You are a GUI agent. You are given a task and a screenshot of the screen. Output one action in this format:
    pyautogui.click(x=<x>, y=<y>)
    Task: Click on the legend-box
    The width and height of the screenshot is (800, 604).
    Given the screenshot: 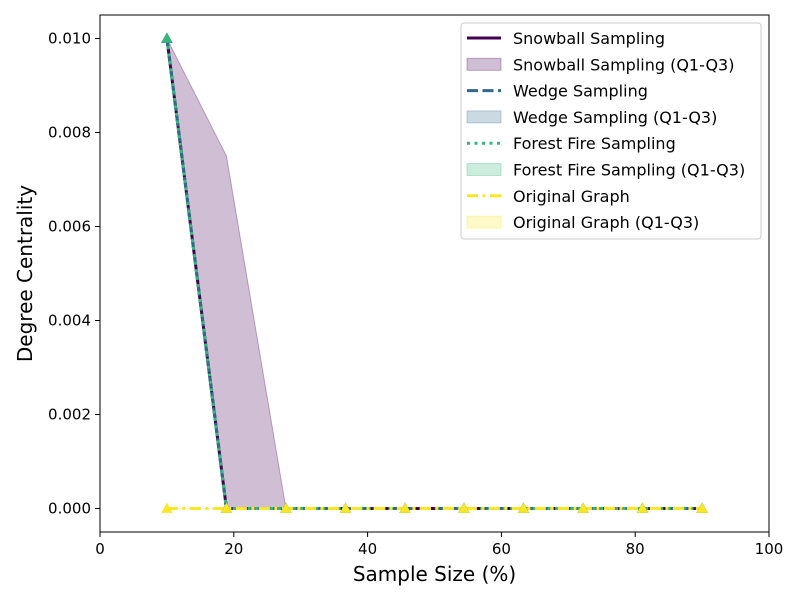 What is the action you would take?
    pyautogui.click(x=611, y=131)
    